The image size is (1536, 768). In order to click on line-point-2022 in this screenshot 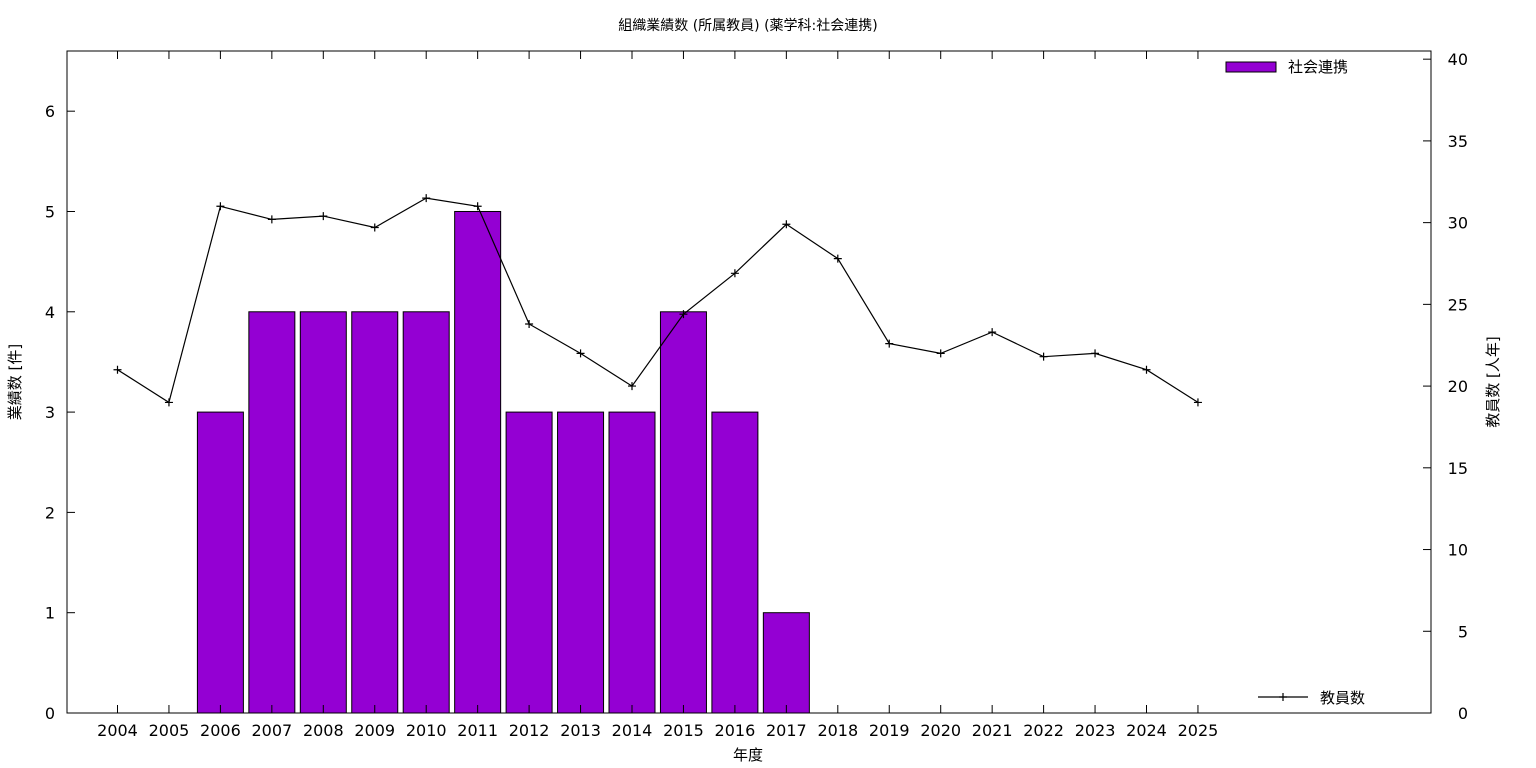, I will do `click(1043, 356)`.